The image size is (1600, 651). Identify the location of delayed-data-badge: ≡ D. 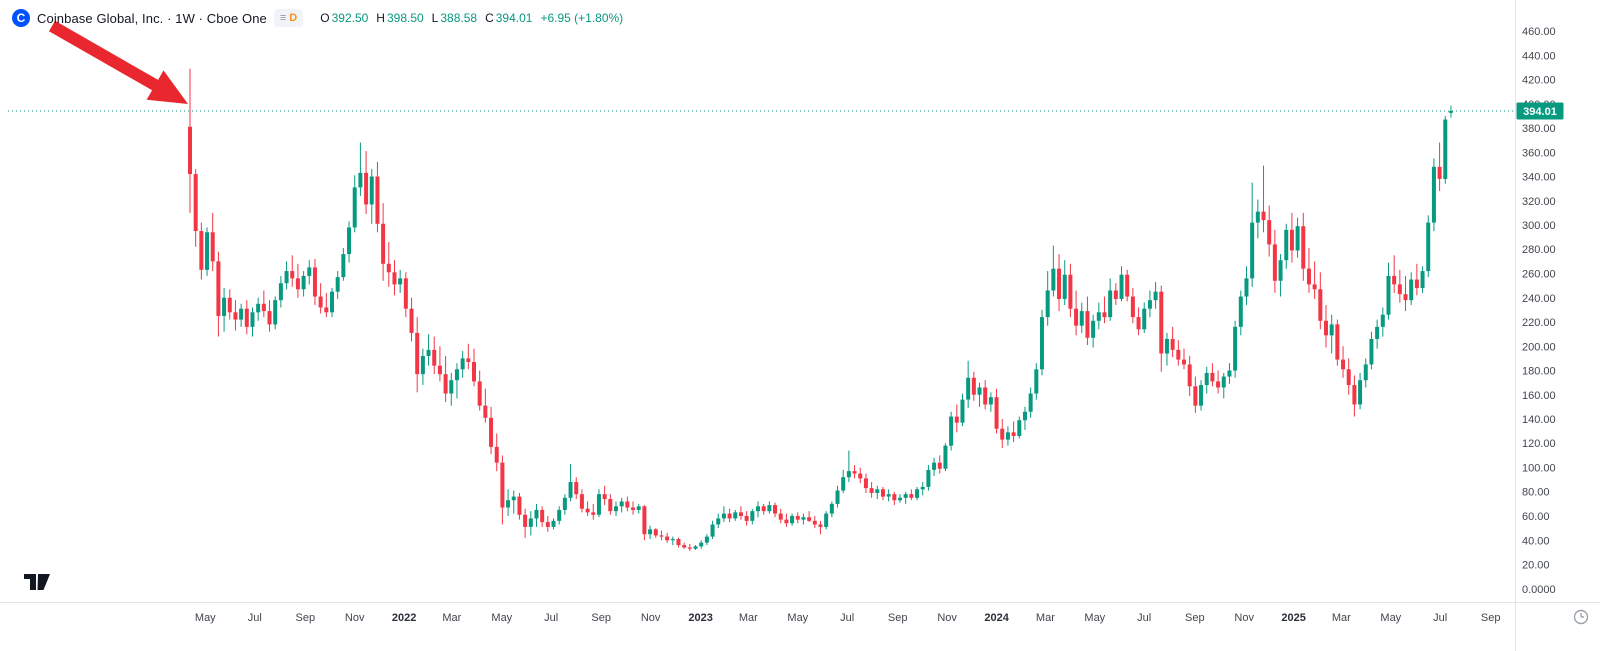
(288, 18).